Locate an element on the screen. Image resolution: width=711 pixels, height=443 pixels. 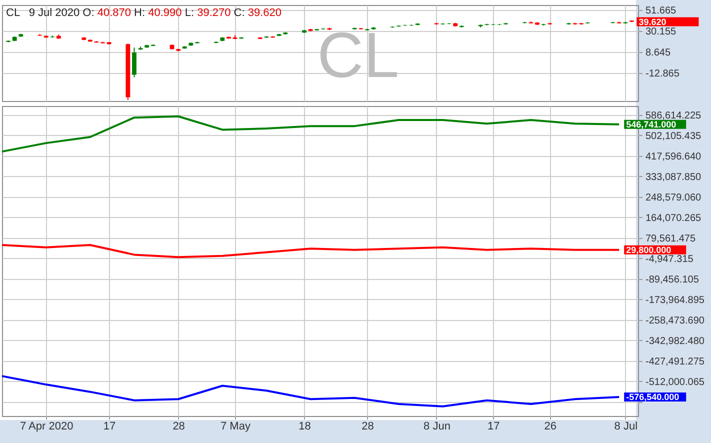
y-tick-label: 164,070.265 is located at coordinates (674, 218).